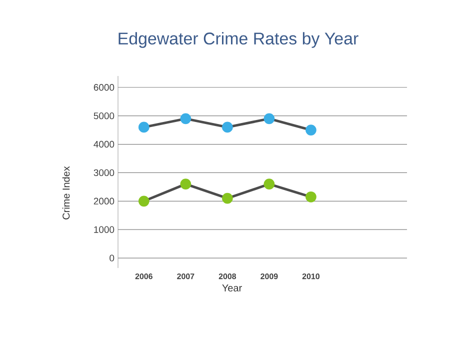  Describe the element at coordinates (104, 172) in the screenshot. I see `y-tick-label: 3000` at that location.